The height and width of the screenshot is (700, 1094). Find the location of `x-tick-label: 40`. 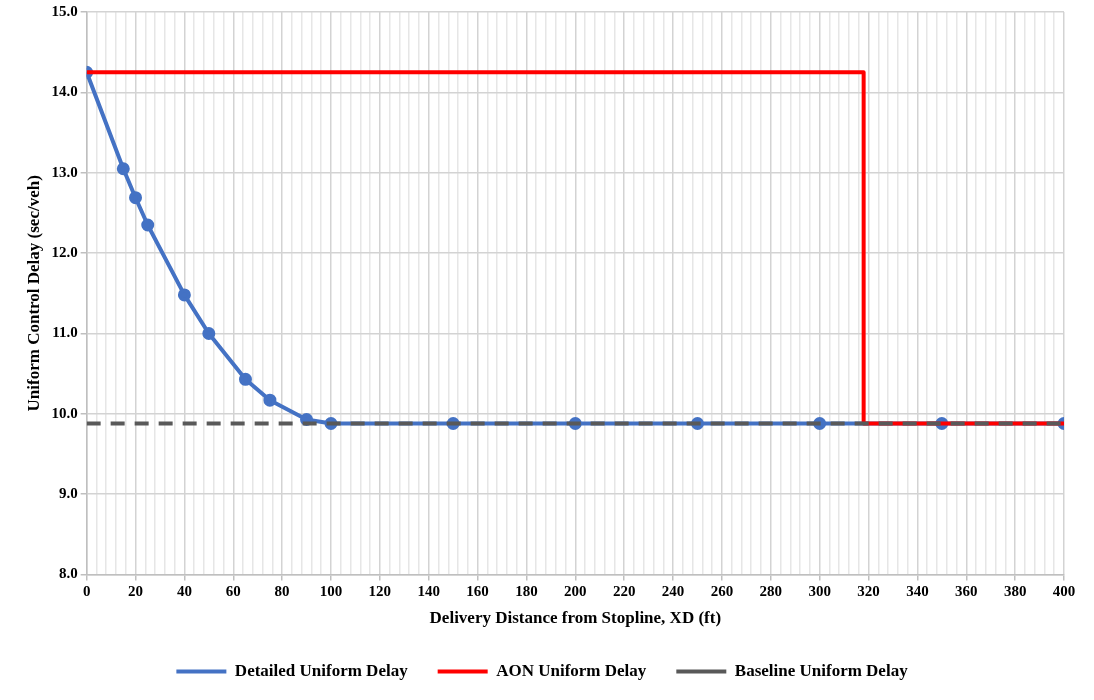

x-tick-label: 40 is located at coordinates (184, 591).